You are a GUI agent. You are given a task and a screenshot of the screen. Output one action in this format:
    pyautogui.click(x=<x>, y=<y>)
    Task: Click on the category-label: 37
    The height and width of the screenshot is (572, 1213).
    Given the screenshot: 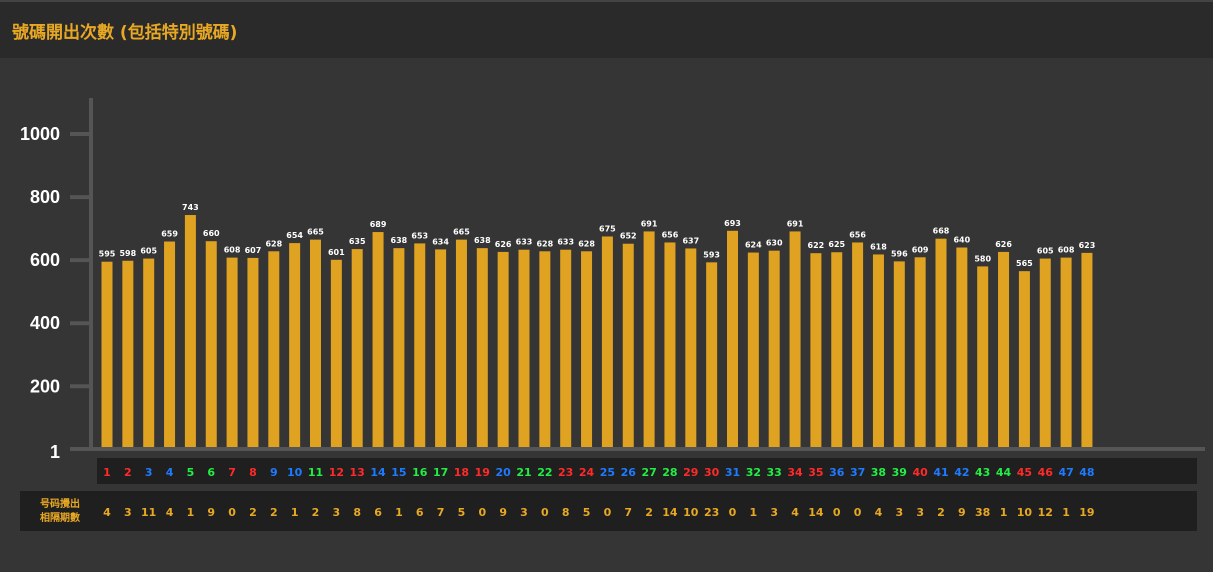 What is the action you would take?
    pyautogui.click(x=857, y=472)
    